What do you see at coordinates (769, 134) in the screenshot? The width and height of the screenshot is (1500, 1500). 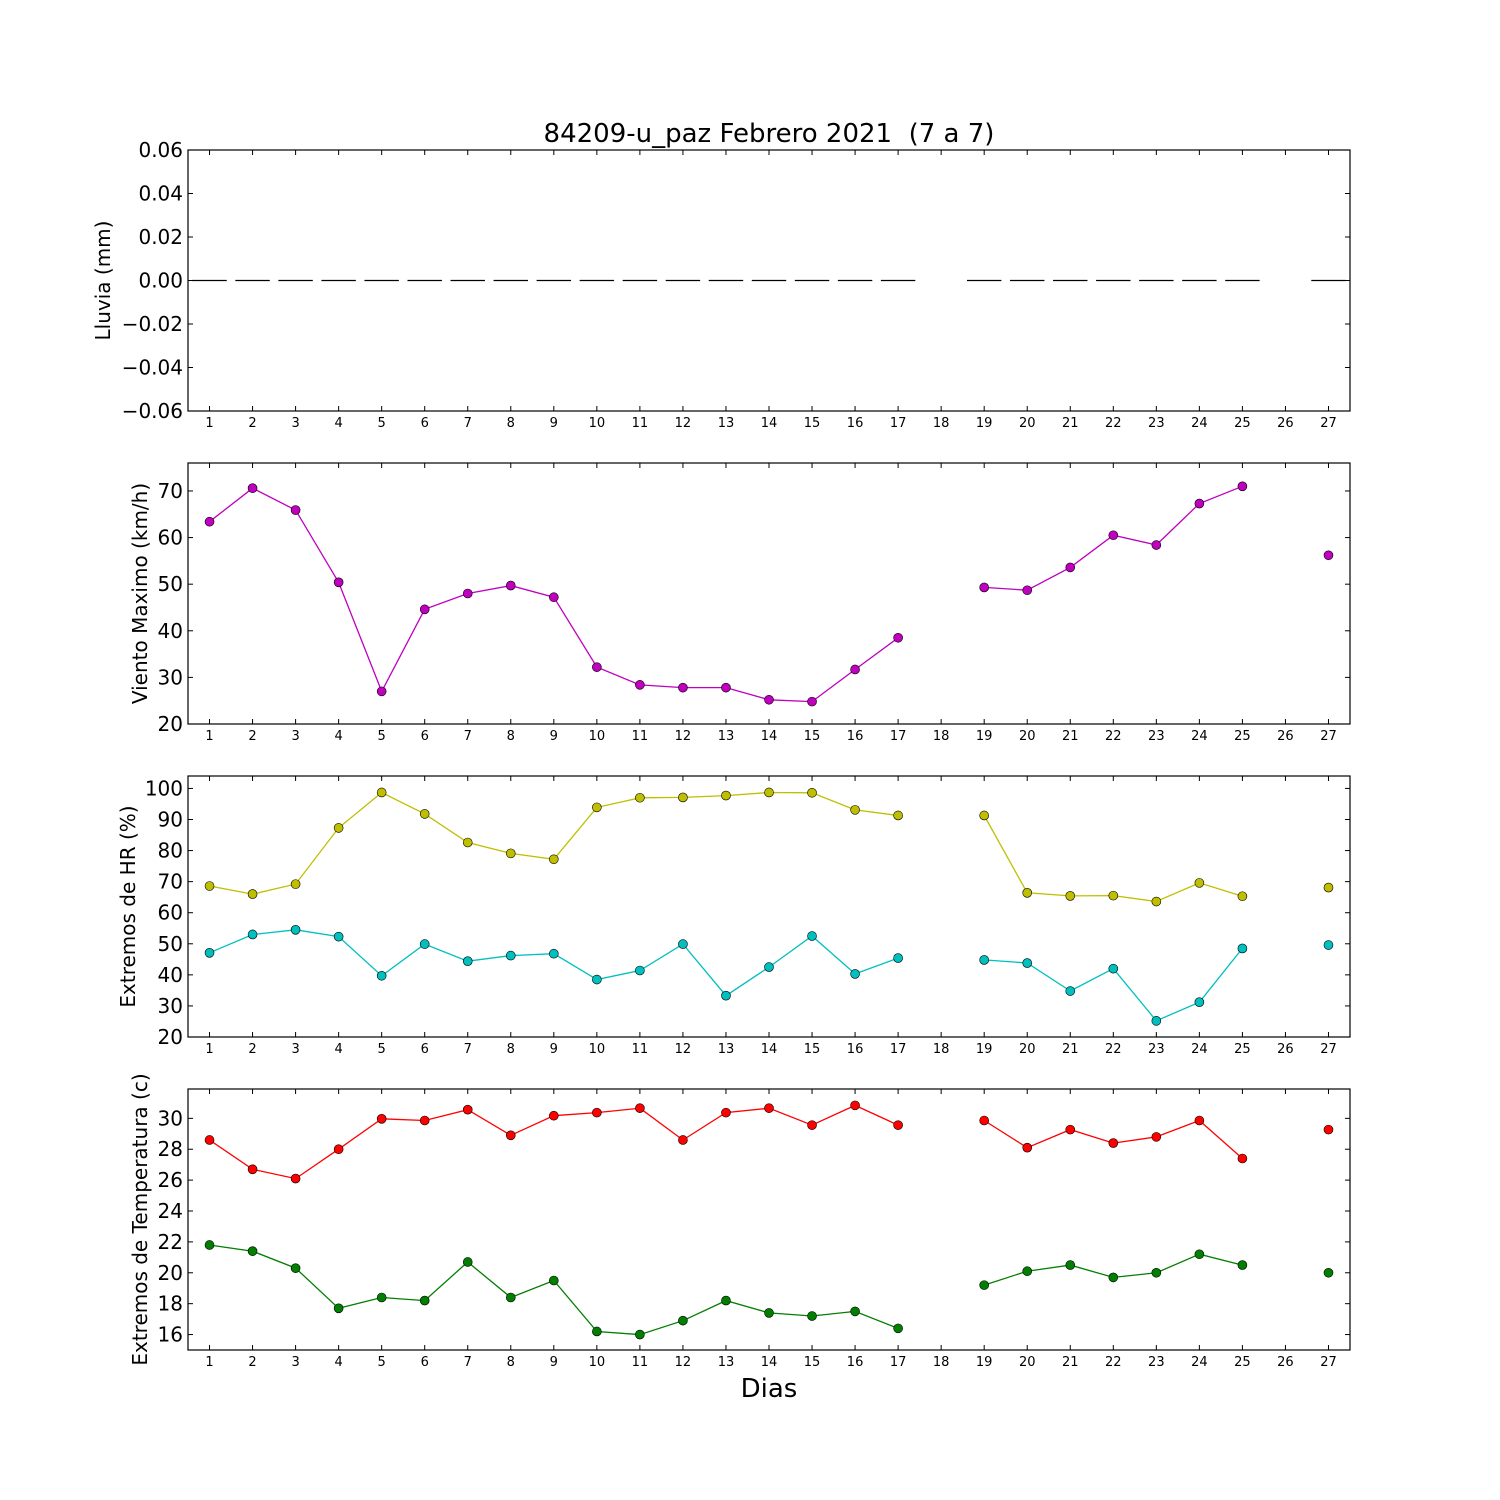 I see `figure-title: 84209-u_paz Febrero 2021 (7 a 7)` at bounding box center [769, 134].